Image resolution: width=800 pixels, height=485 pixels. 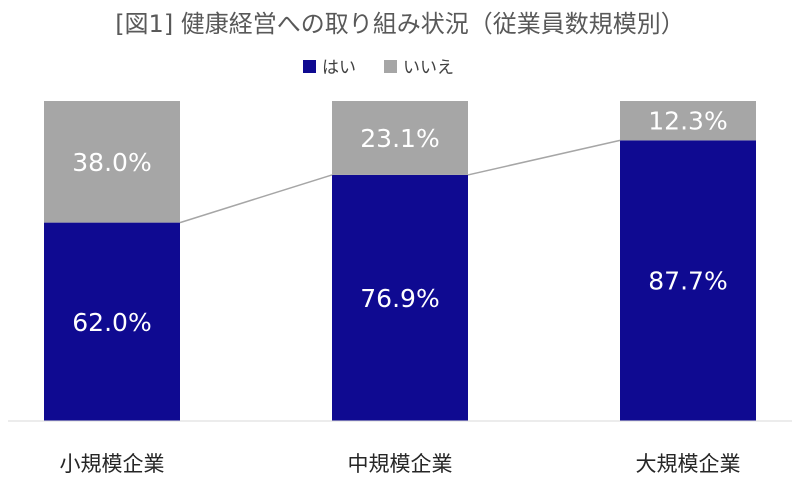 I want to click on category-label: 小規模企業, so click(x=112, y=464).